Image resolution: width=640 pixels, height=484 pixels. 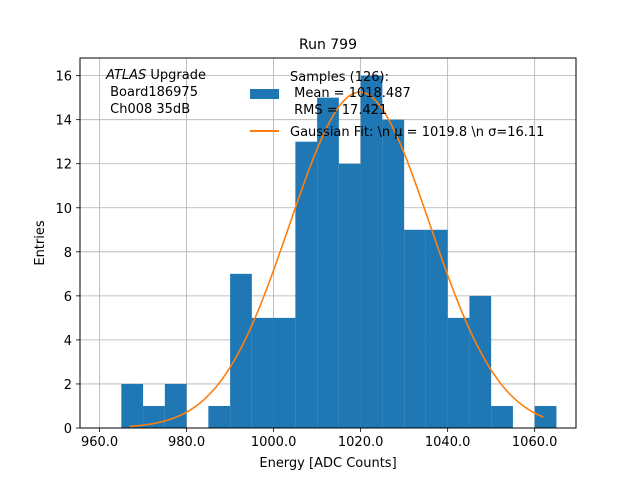 What do you see at coordinates (176, 75) in the screenshot?
I see `annotation-upgrade-word: Upgrade` at bounding box center [176, 75].